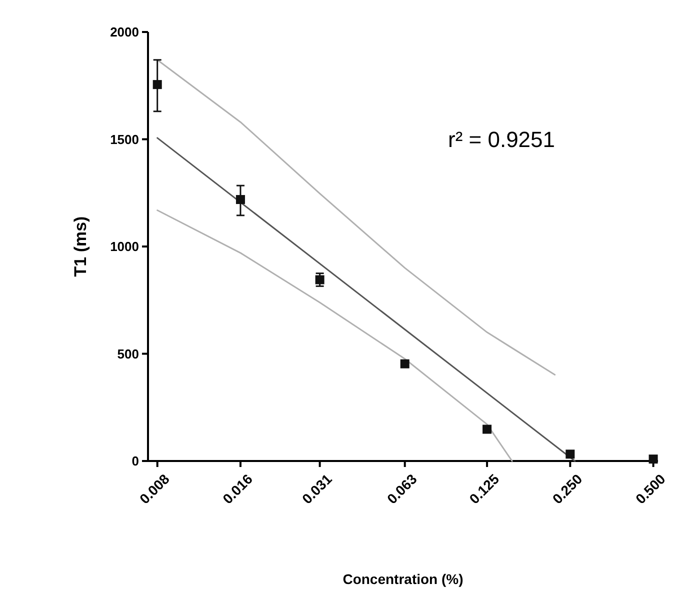 This screenshot has height=604, width=674. Describe the element at coordinates (124, 139) in the screenshot. I see `y-tick-label: 1500` at that location.